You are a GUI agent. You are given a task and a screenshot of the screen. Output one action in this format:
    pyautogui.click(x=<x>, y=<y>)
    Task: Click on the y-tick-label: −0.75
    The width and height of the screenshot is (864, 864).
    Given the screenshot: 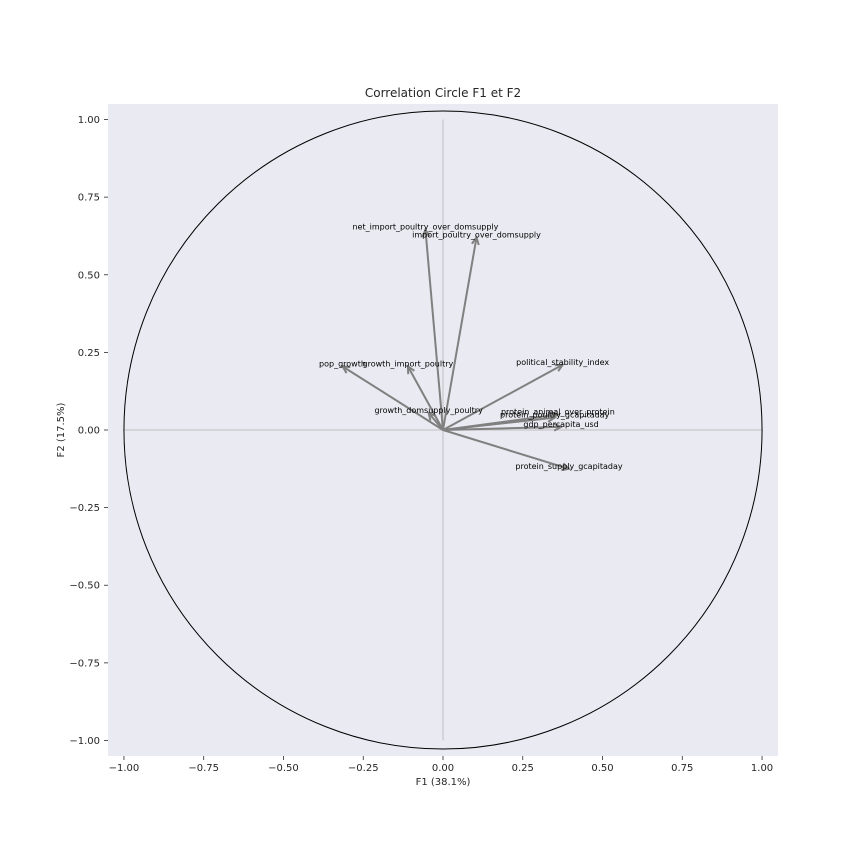 What is the action you would take?
    pyautogui.click(x=84, y=663)
    